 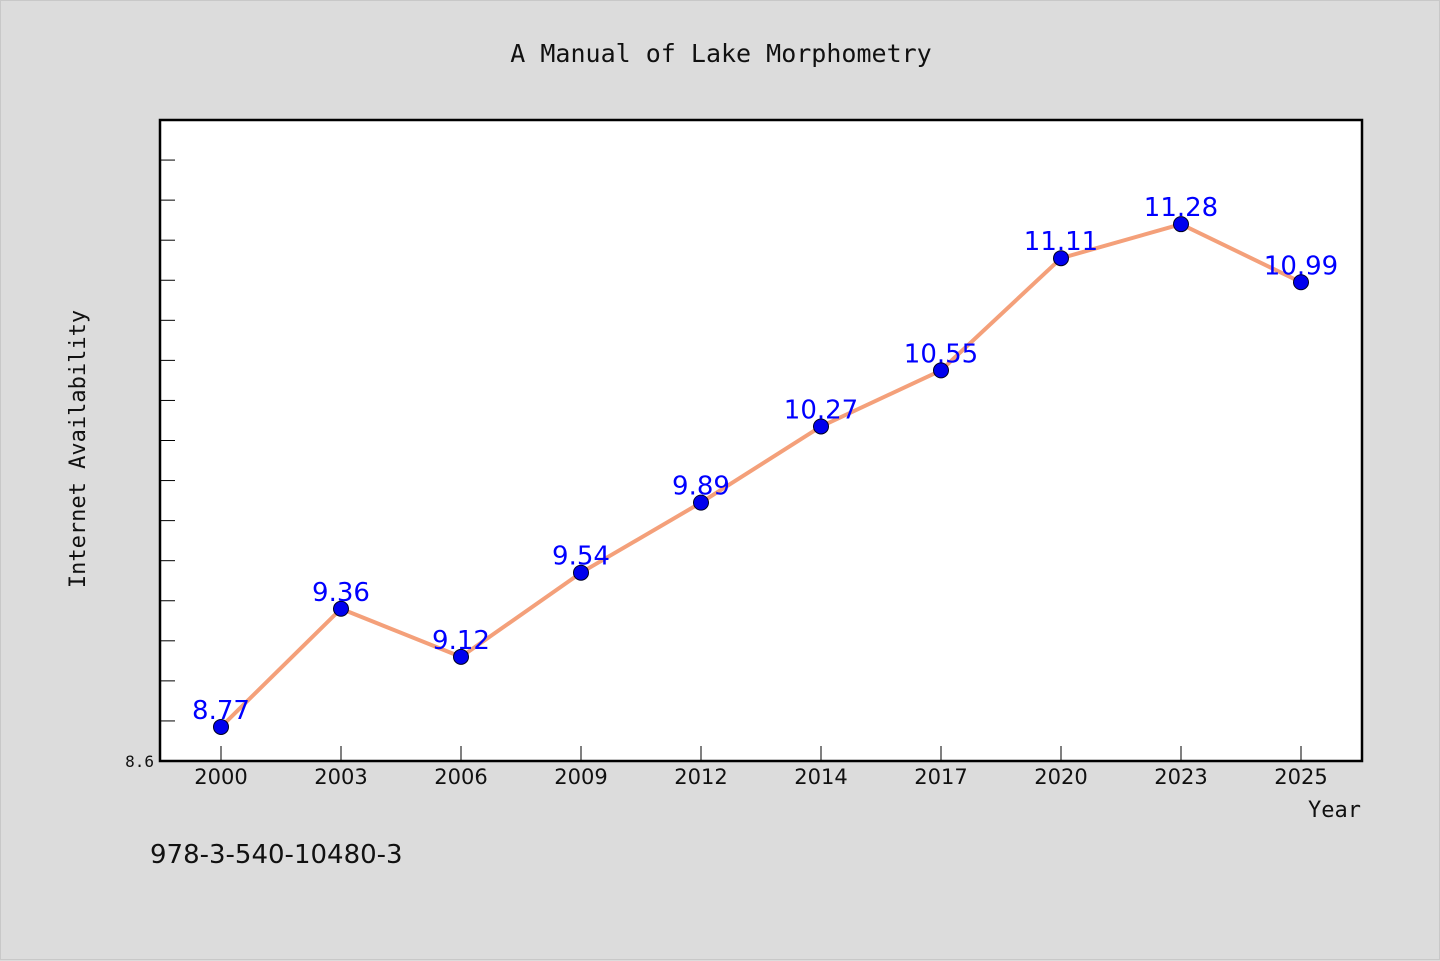 I want to click on data-label: 10.55, so click(x=941, y=354).